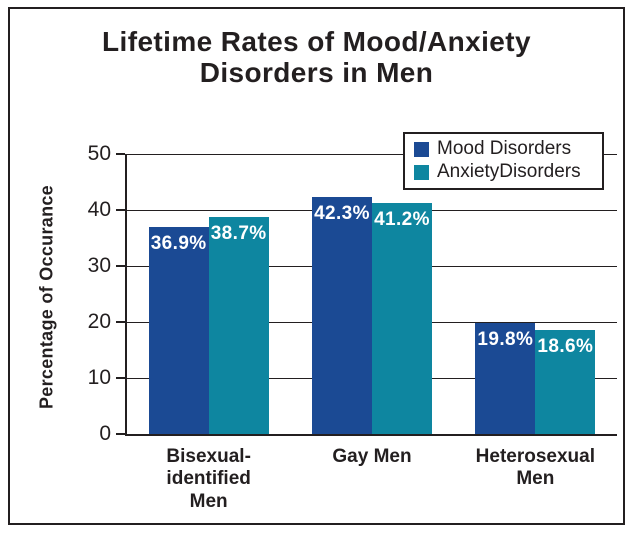 Image resolution: width=636 pixels, height=539 pixels. Describe the element at coordinates (505, 340) in the screenshot. I see `bar-value-label-mood-disorders-heterosexual-men: 19.8%` at that location.